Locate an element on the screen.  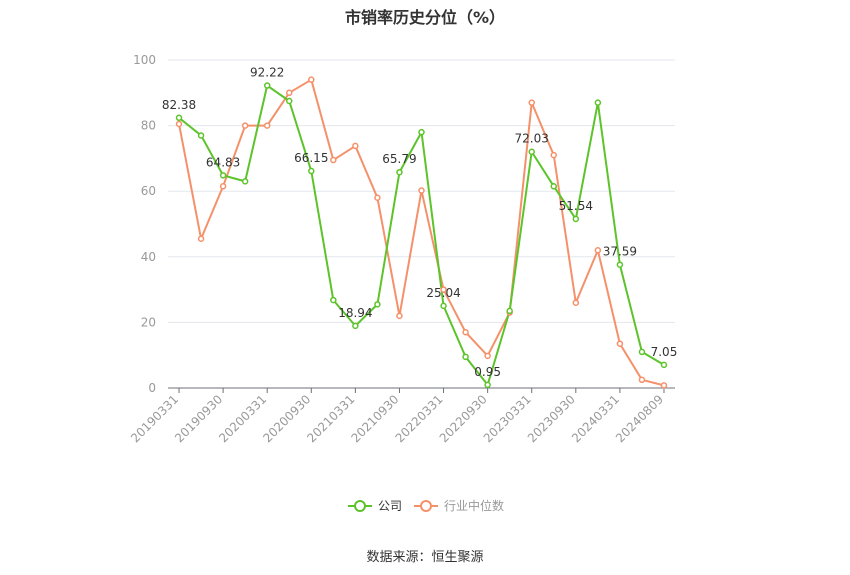
data-label: 82.38 is located at coordinates (179, 105).